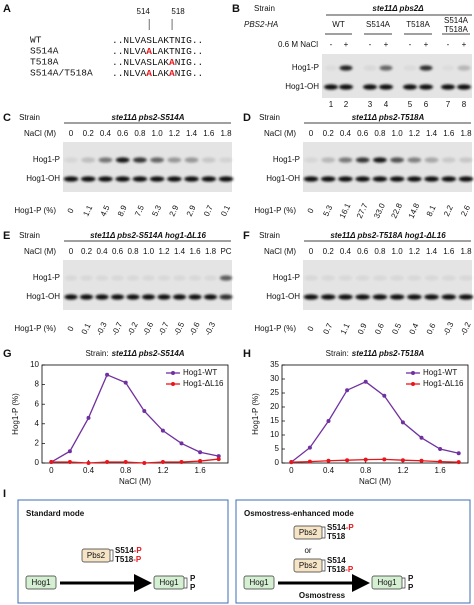  I want to click on y-tick-label: 5, so click(277, 448).